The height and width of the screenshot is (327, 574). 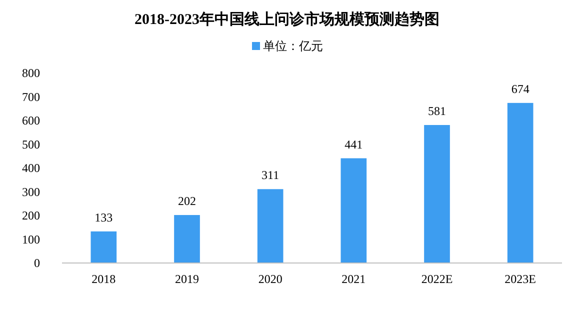 What do you see at coordinates (354, 279) in the screenshot?
I see `x-tick-label: 2021` at bounding box center [354, 279].